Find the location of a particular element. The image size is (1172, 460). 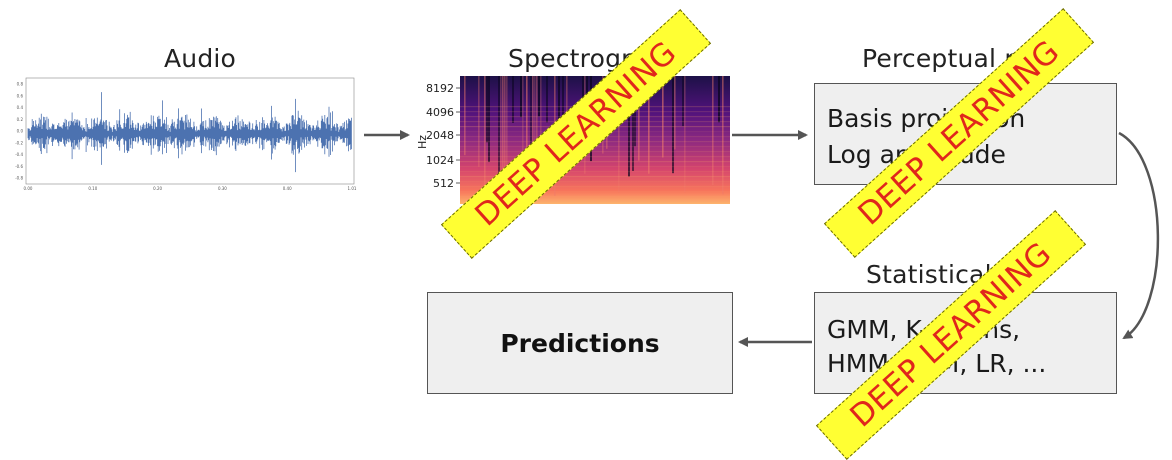

waveform-y-tick: 0.2 is located at coordinates (20, 119).